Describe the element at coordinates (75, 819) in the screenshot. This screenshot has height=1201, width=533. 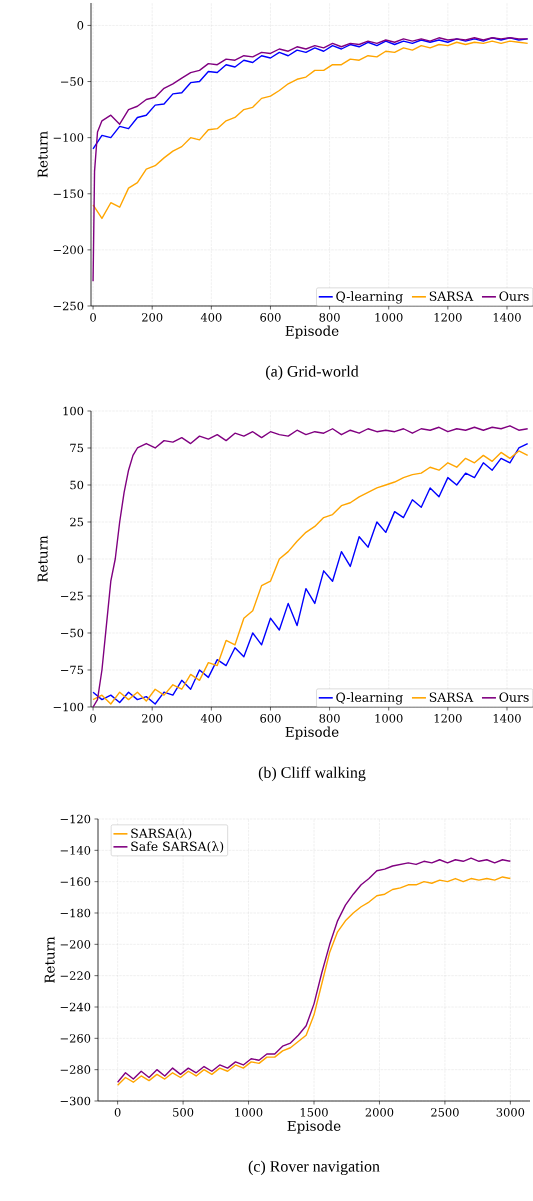
I see `y-tick-label: −120` at that location.